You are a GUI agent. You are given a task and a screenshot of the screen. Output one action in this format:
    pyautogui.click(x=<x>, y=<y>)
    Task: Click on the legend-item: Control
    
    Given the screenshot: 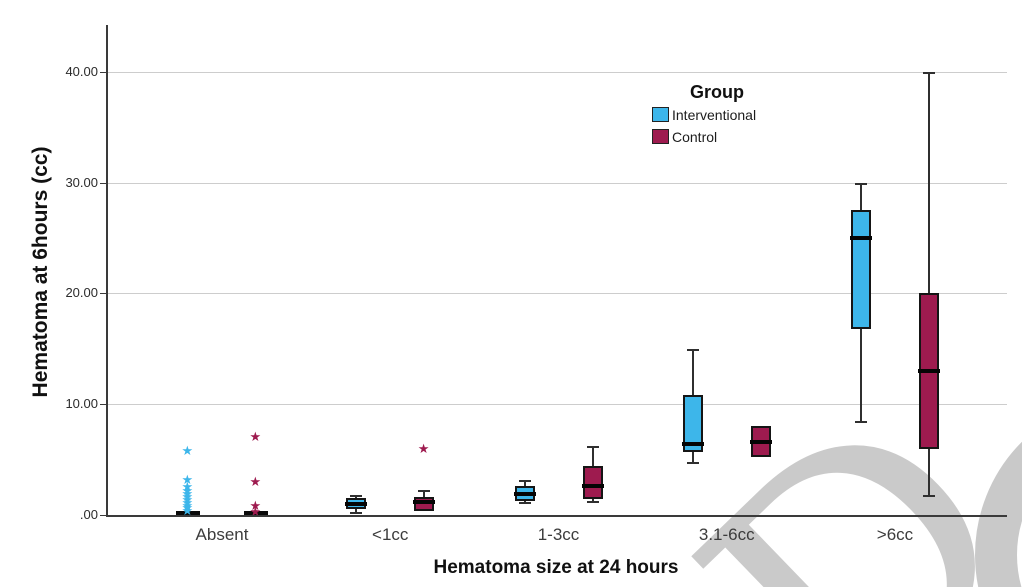 What is the action you would take?
    pyautogui.click(x=717, y=136)
    